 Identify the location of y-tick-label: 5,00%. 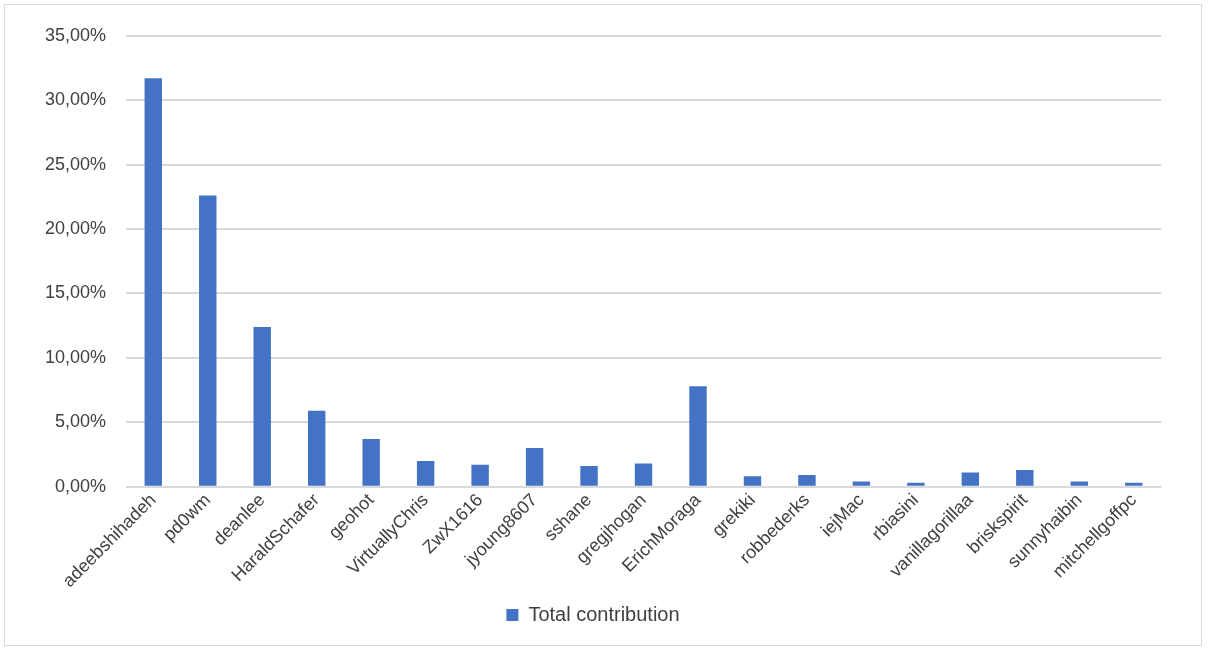
(81, 421).